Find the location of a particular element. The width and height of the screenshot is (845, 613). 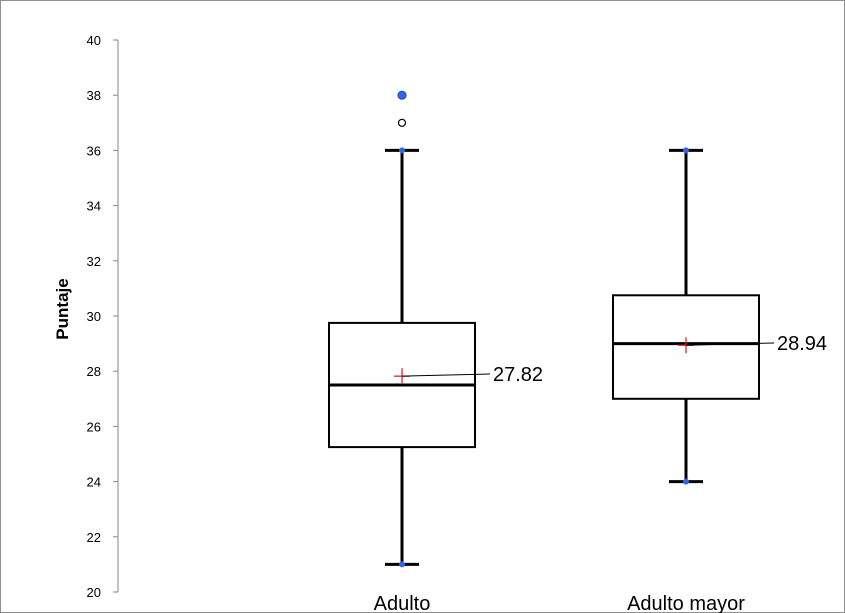

y-tick-label: 26 is located at coordinates (94, 426).